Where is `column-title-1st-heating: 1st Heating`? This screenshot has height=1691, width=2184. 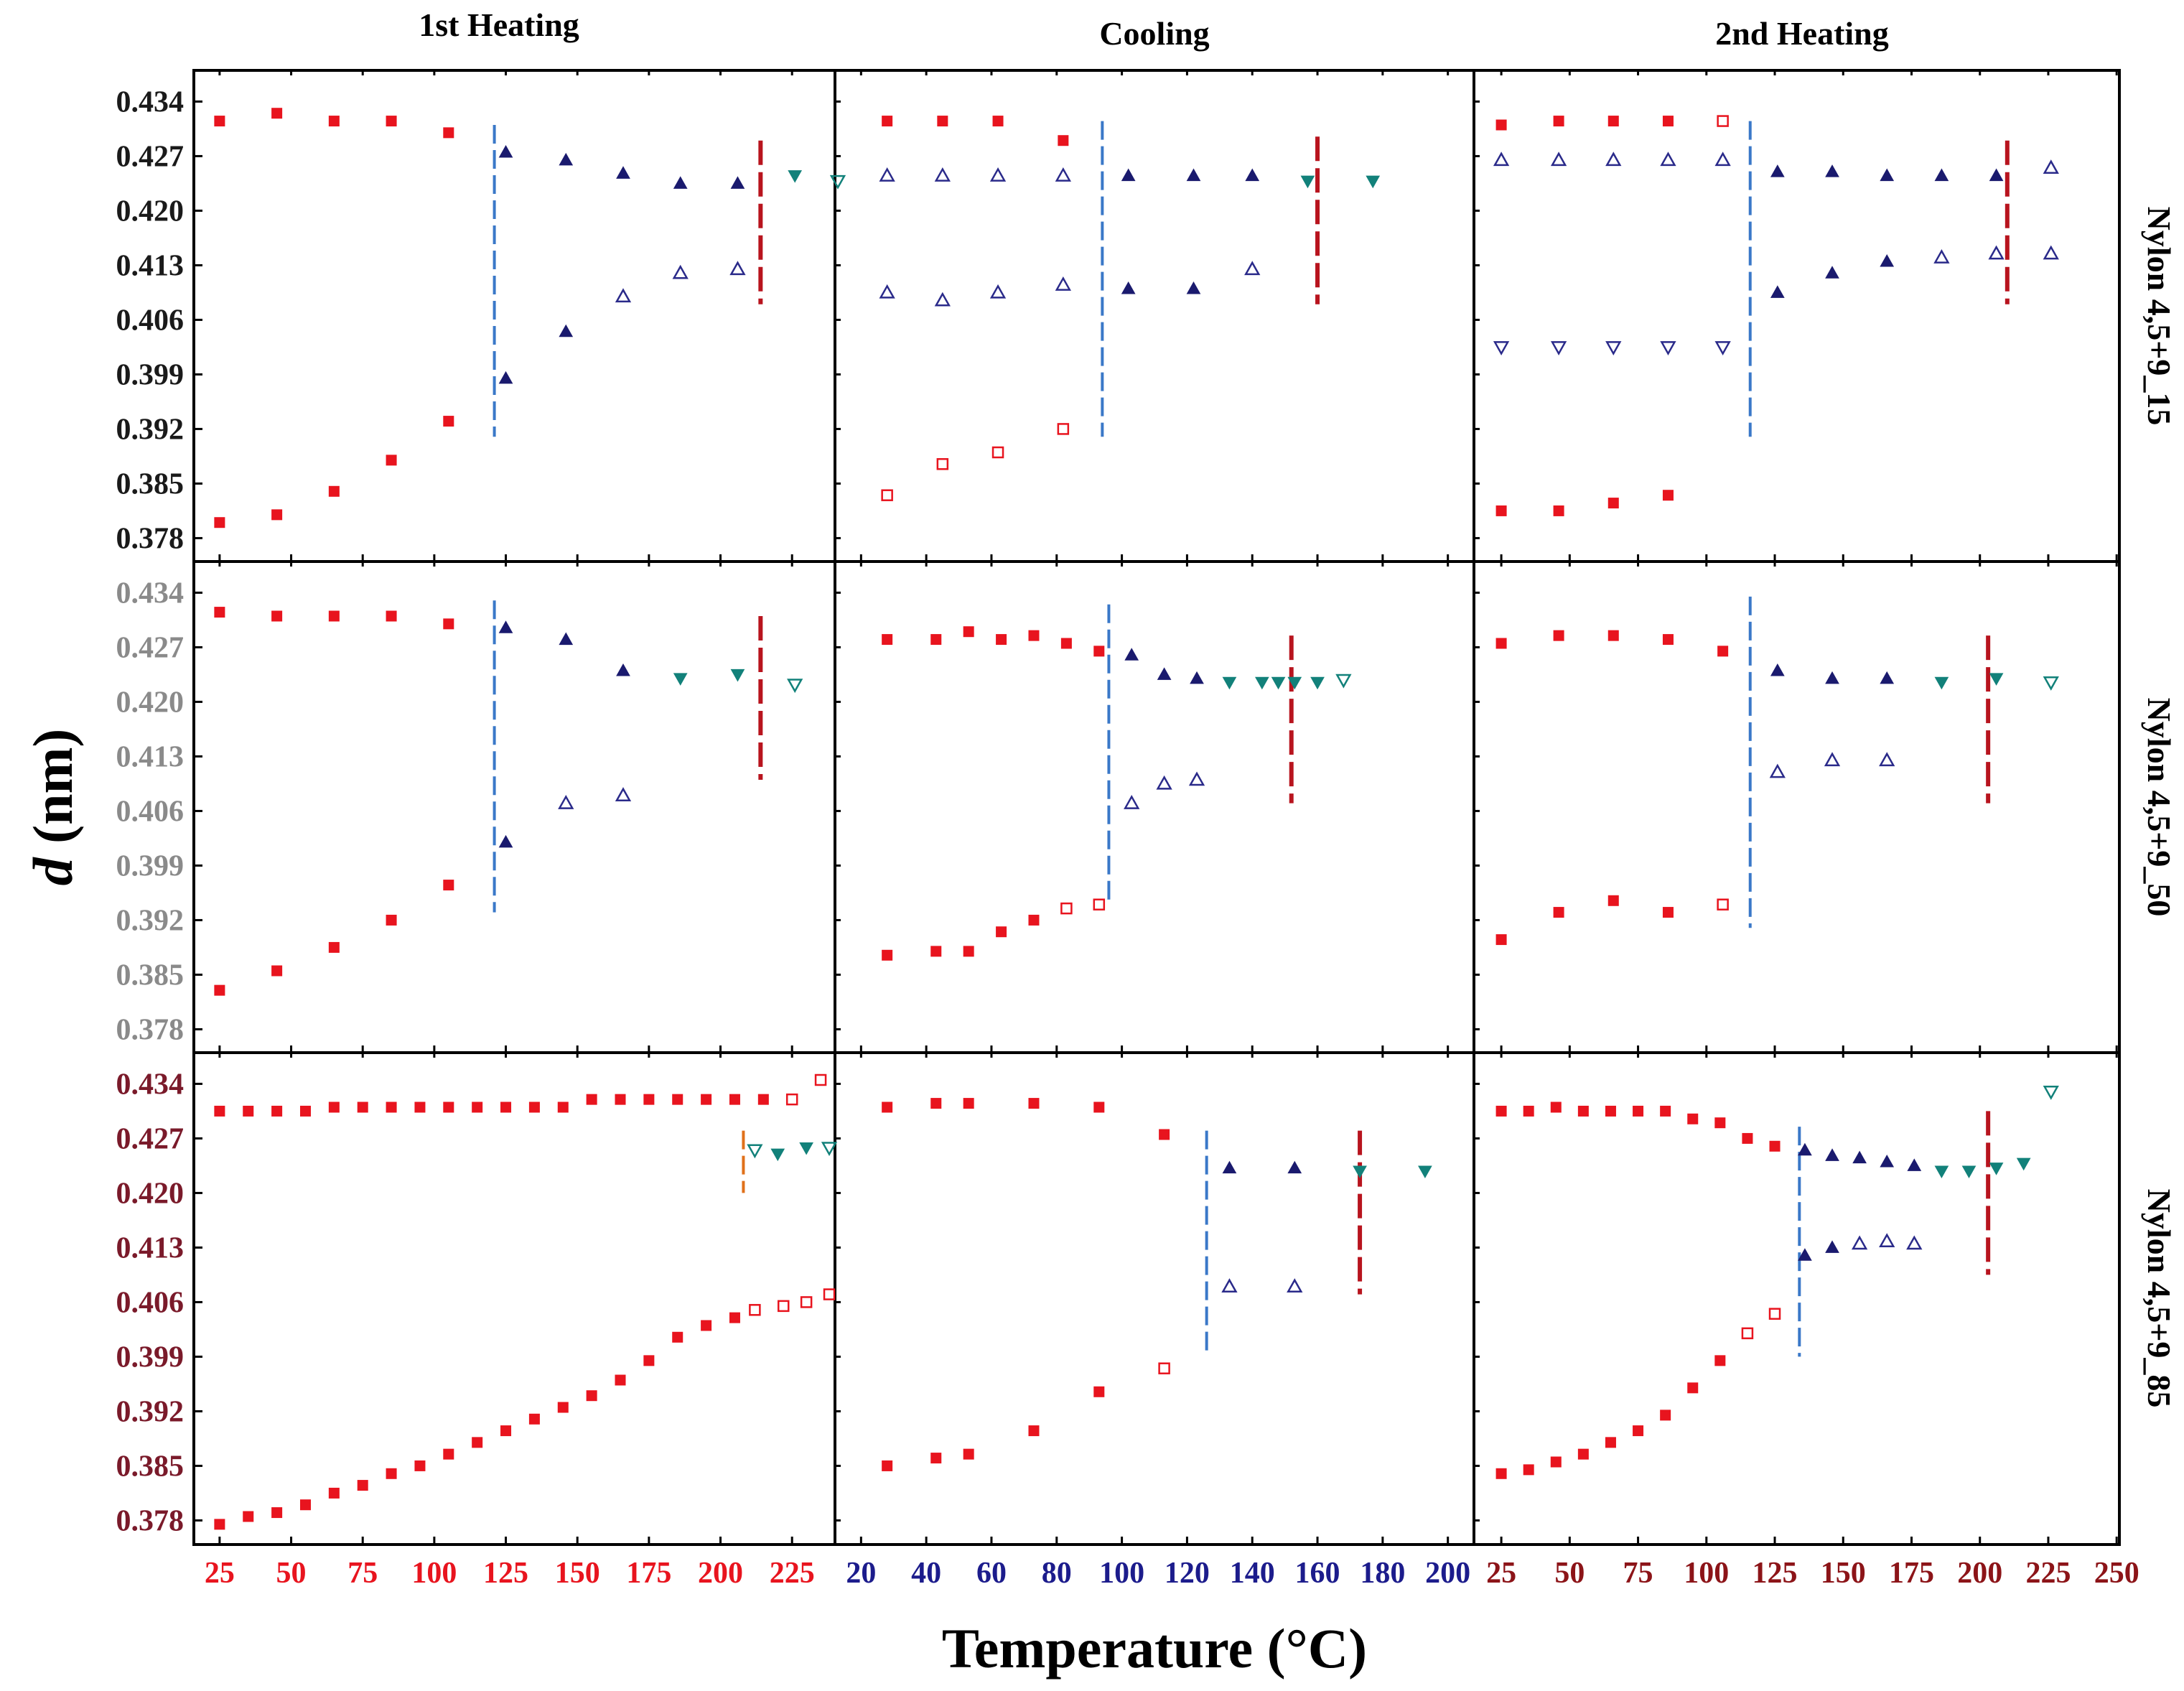
column-title-1st-heating: 1st Heating is located at coordinates (499, 24).